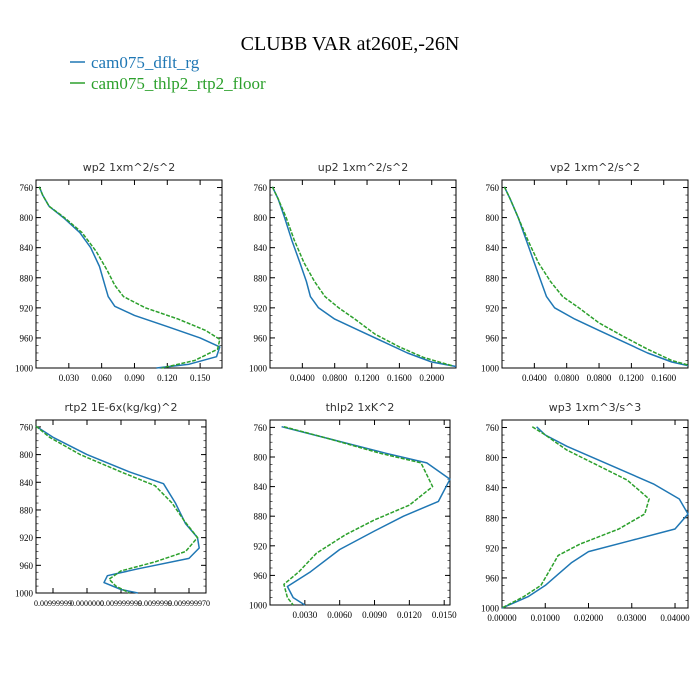 This screenshot has width=700, height=700. What do you see at coordinates (409, 615) in the screenshot?
I see `x-tick-label: 0.0120` at bounding box center [409, 615].